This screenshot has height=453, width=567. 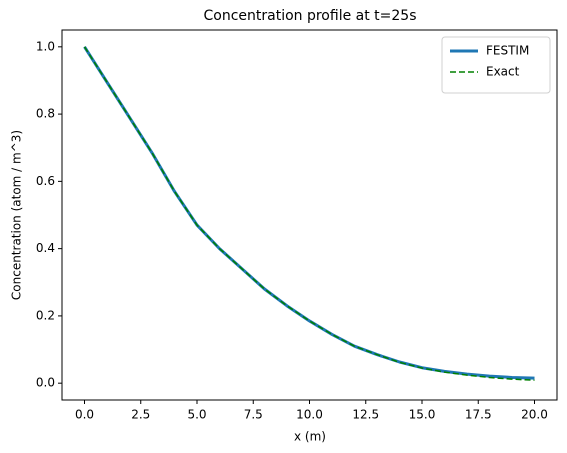 What do you see at coordinates (84, 415) in the screenshot?
I see `x-tick-label: 0.0` at bounding box center [84, 415].